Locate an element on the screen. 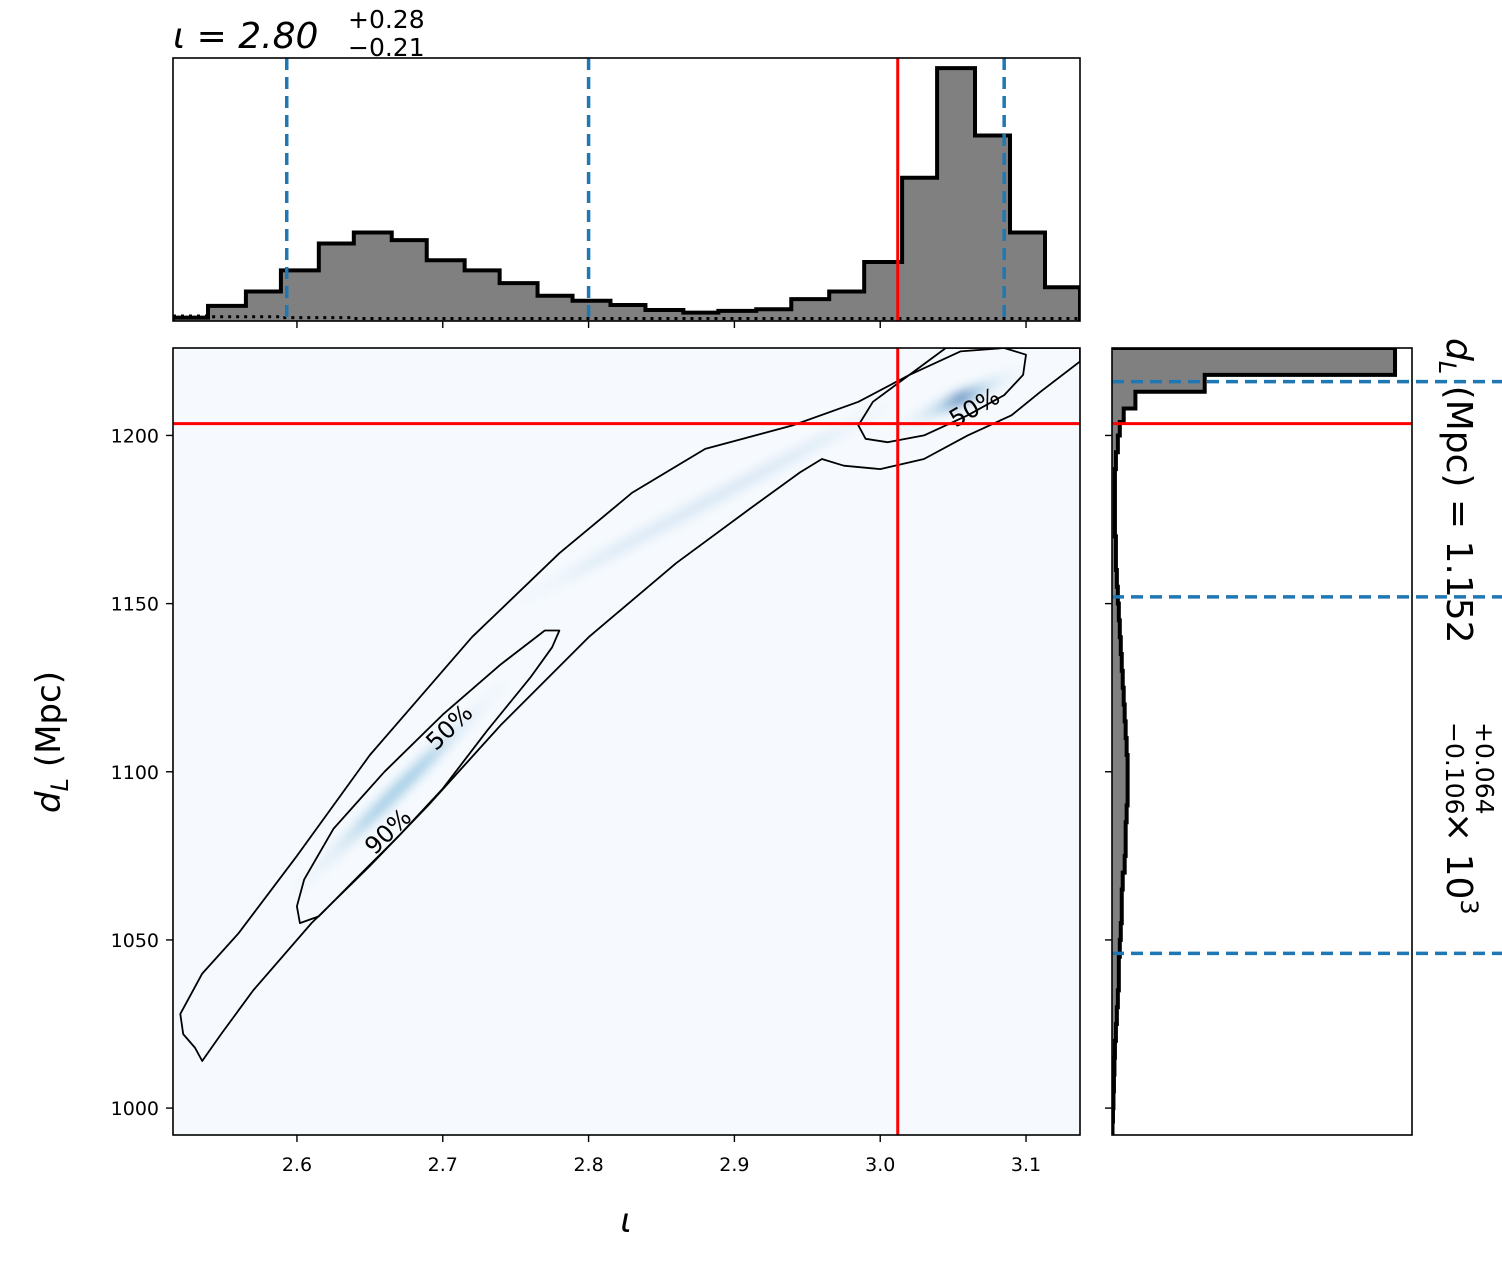  right-panel-frame is located at coordinates (1262, 741).